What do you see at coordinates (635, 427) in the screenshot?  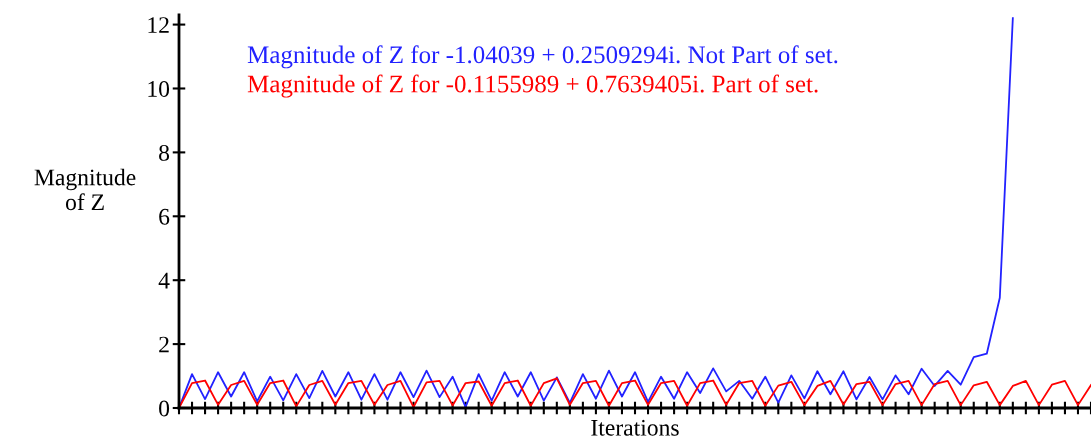 I see `x-axis-title: Iterations` at bounding box center [635, 427].